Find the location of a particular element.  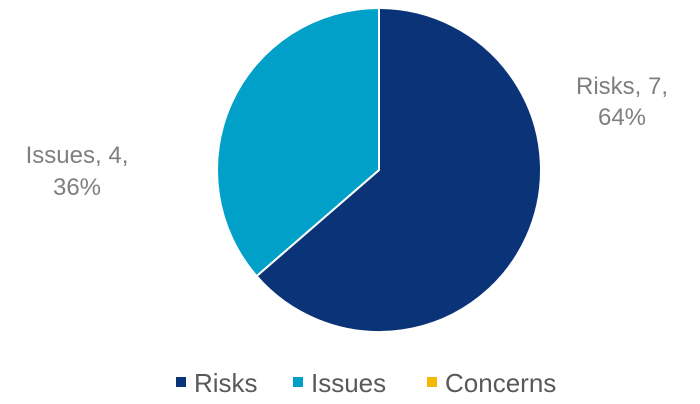

legend-label-risks: Risks is located at coordinates (226, 383).